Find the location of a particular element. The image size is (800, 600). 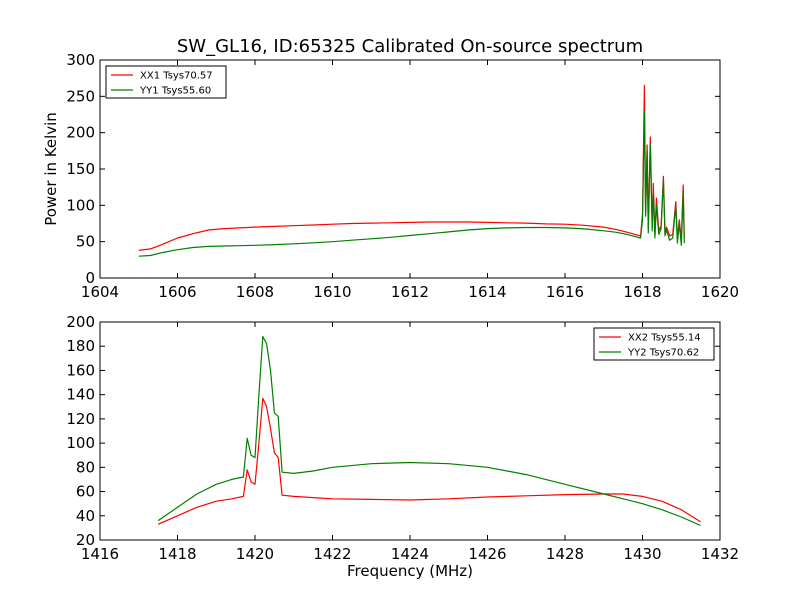

x-tick-label: 1608 is located at coordinates (255, 292).